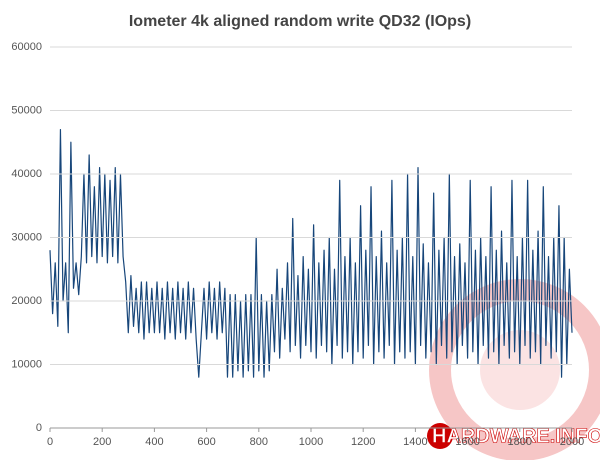  Describe the element at coordinates (50, 442) in the screenshot. I see `x-tick-label: 0` at that location.